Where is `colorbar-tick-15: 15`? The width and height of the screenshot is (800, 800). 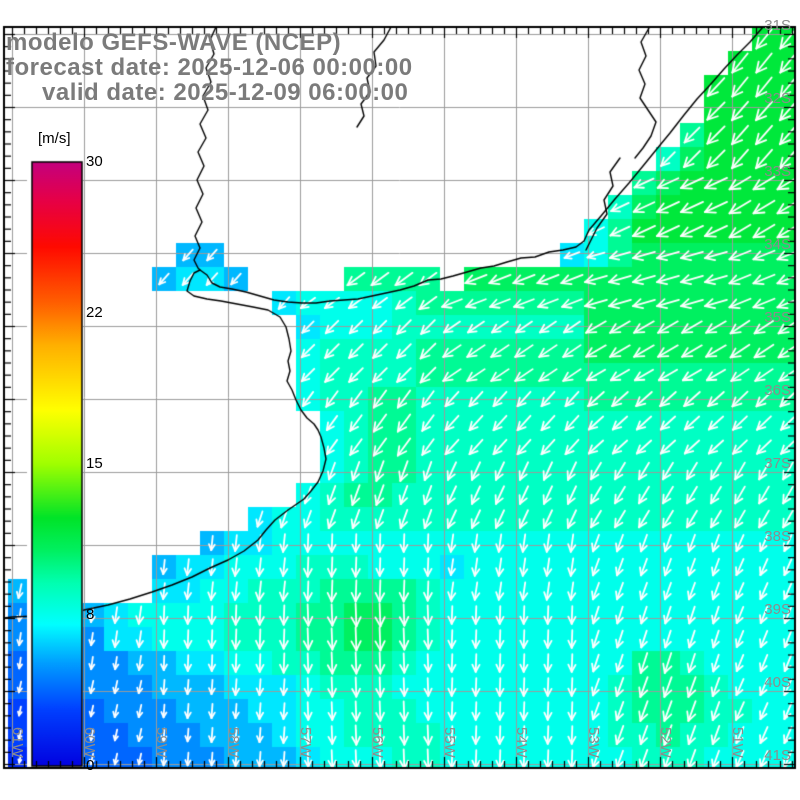 colorbar-tick-15: 15 is located at coordinates (94, 463).